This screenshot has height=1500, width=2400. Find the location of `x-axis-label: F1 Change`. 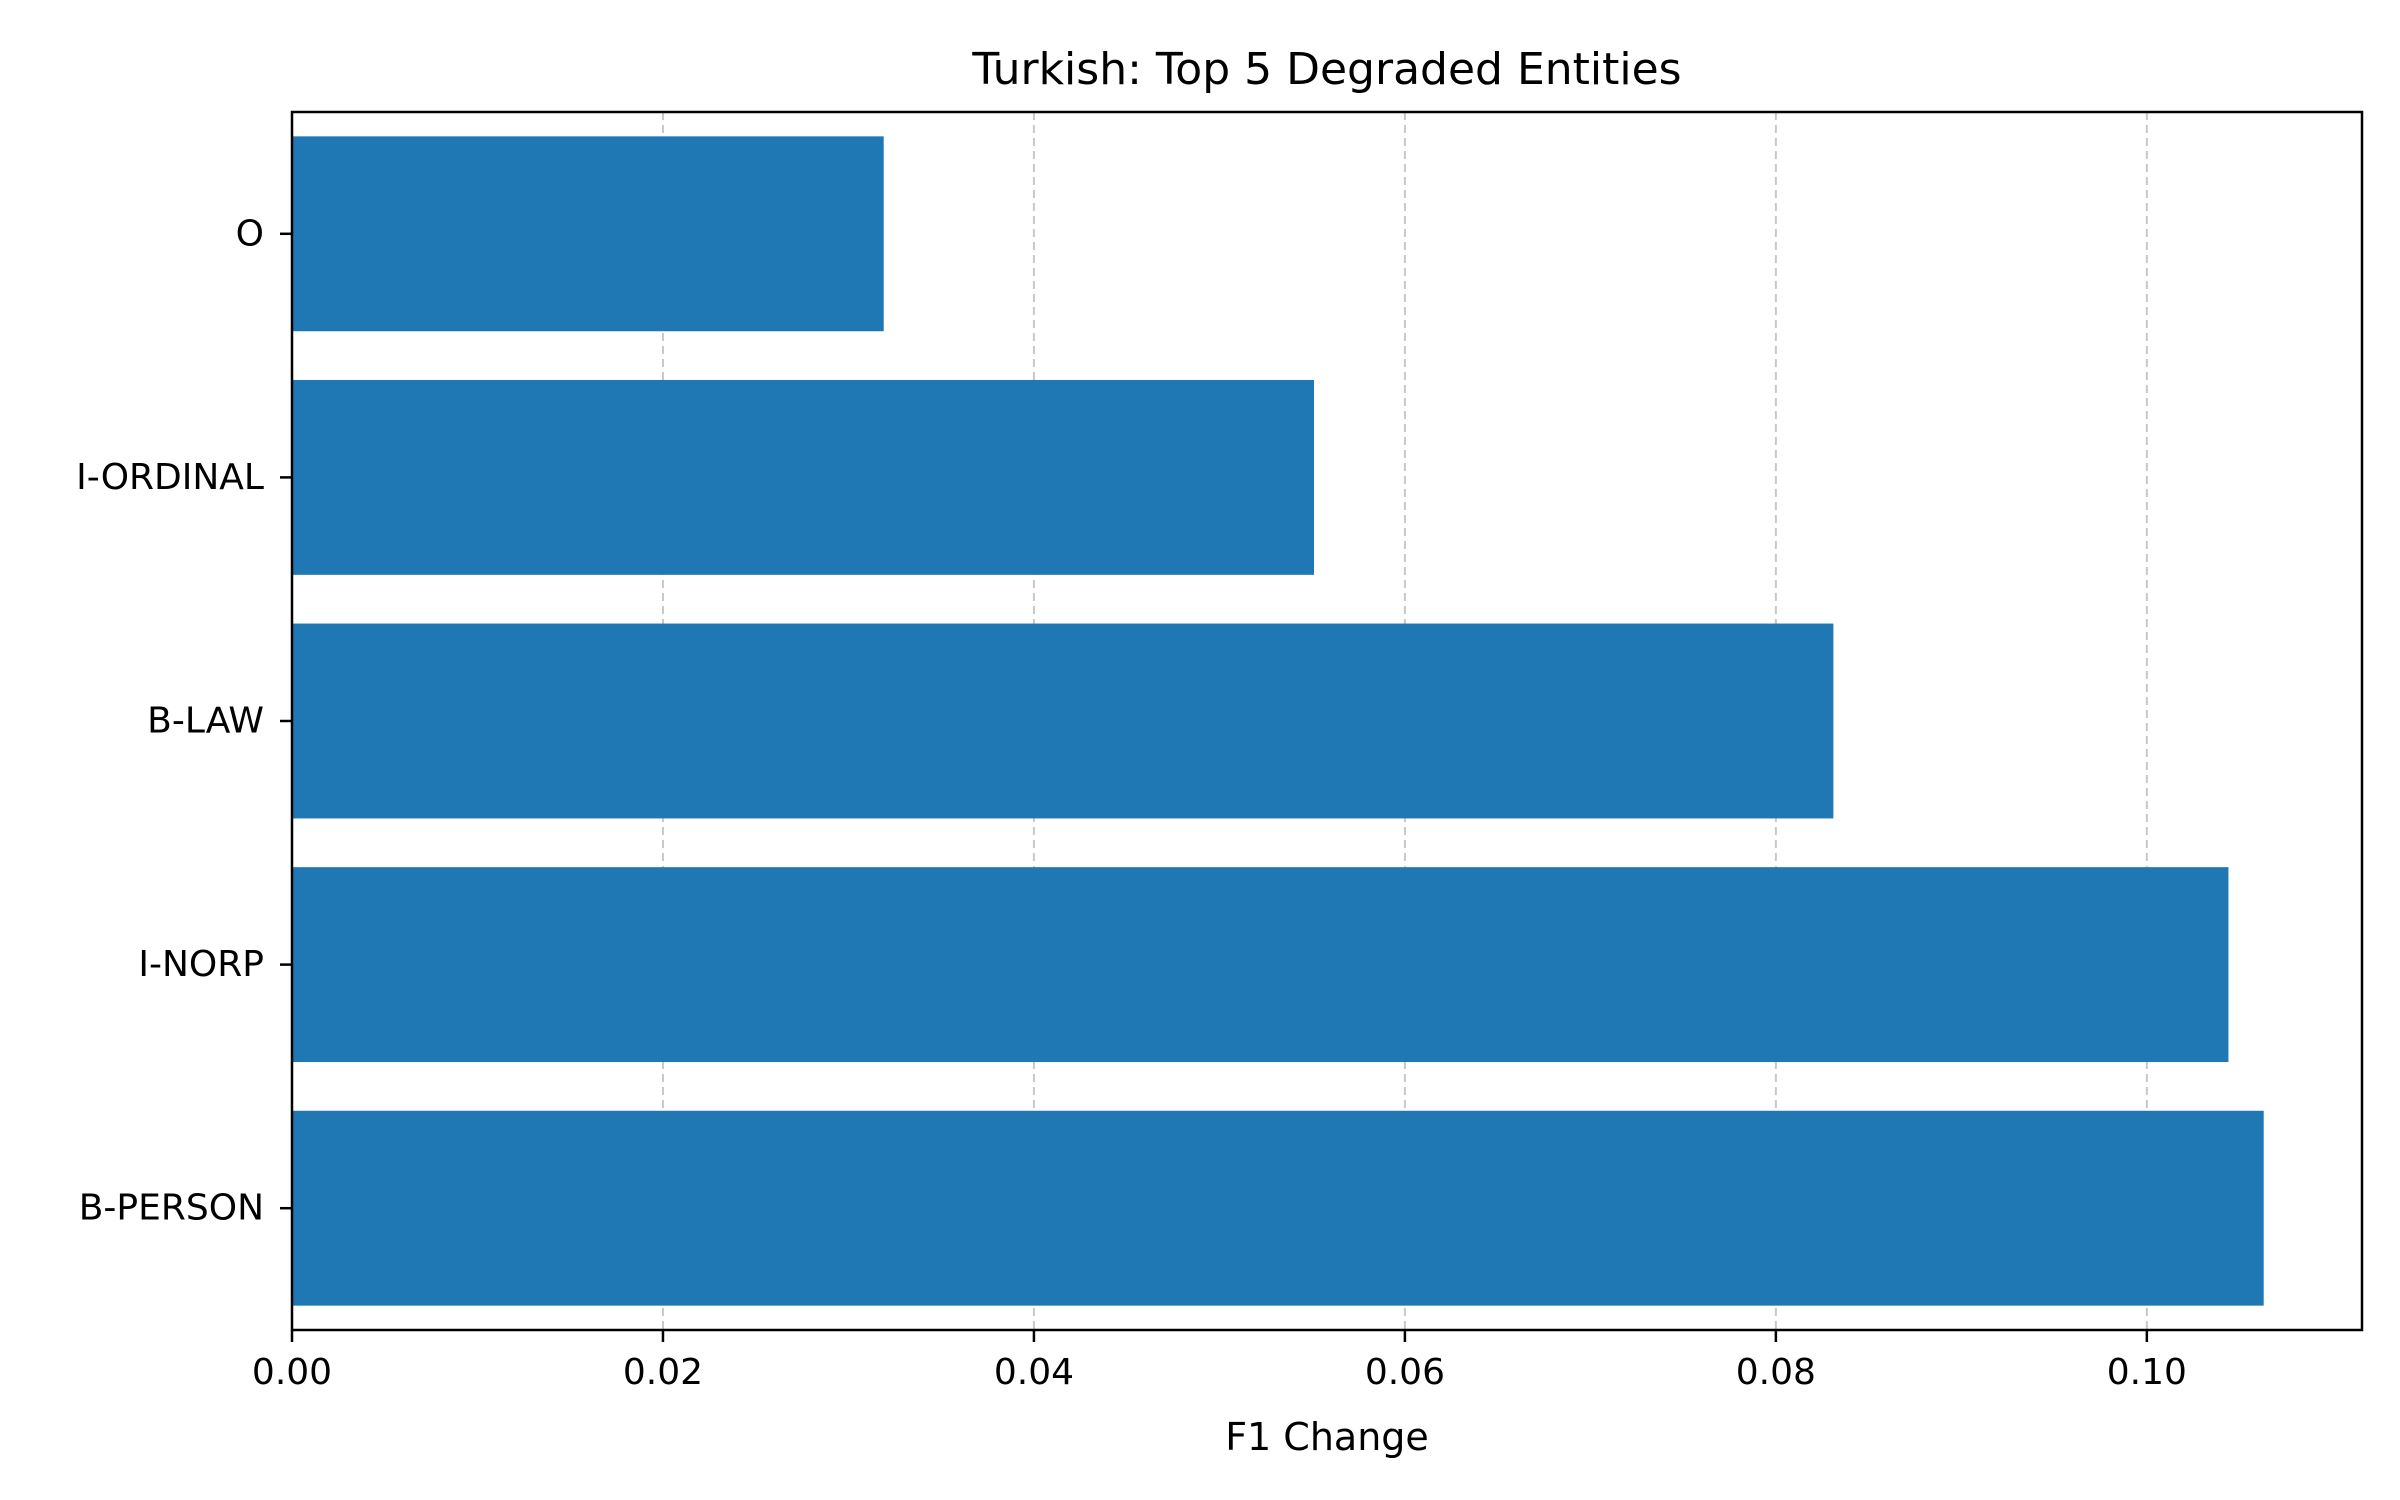

x-axis-label: F1 Change is located at coordinates (1327, 1437).